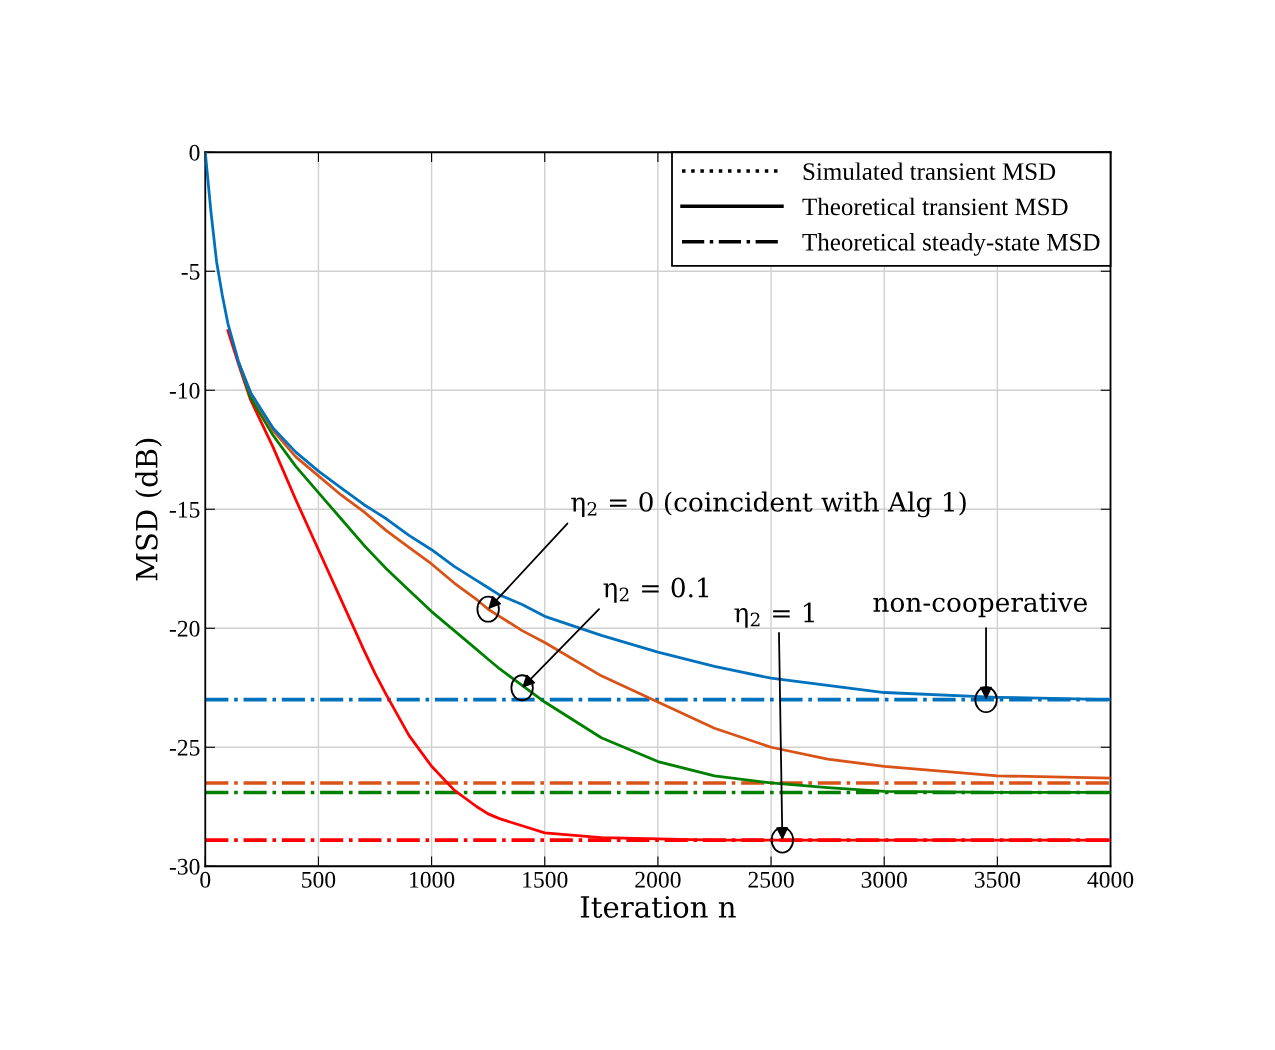 The height and width of the screenshot is (1050, 1275). Describe the element at coordinates (929, 171) in the screenshot. I see `legend-label: Simulated transient MSD` at that location.